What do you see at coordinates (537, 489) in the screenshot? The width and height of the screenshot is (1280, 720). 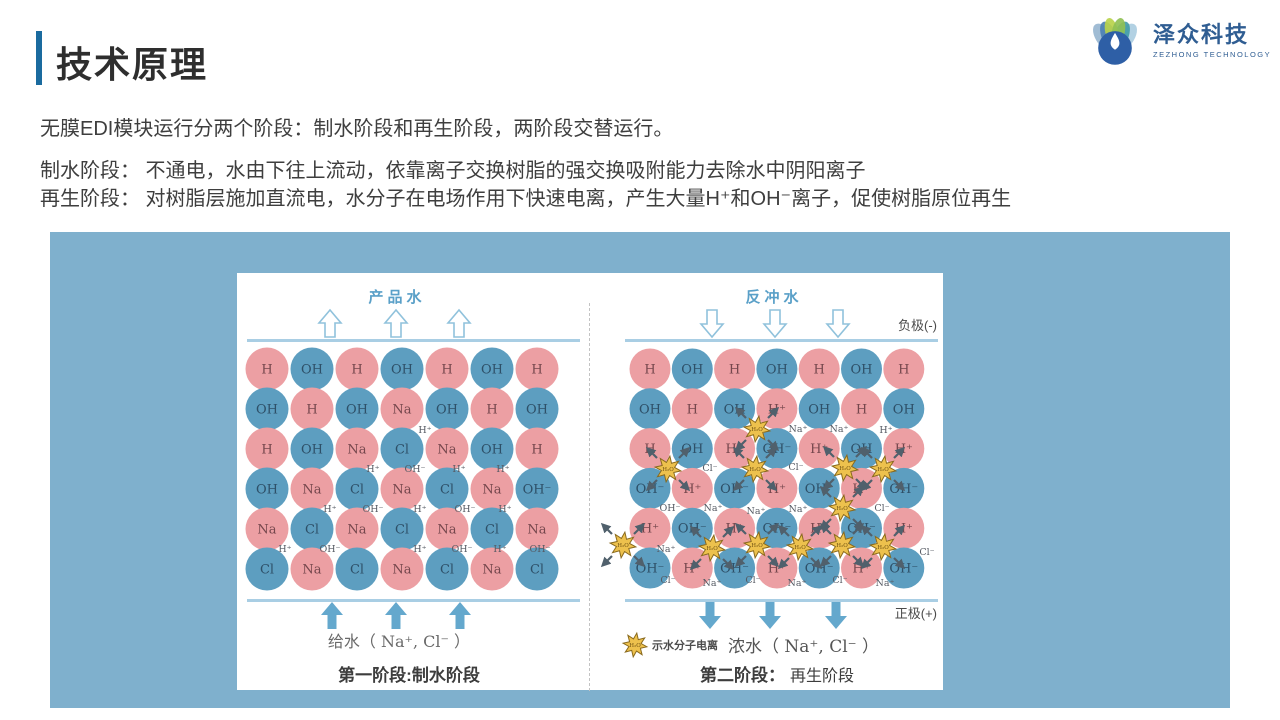 I see `ion-circle: OH⁻` at bounding box center [537, 489].